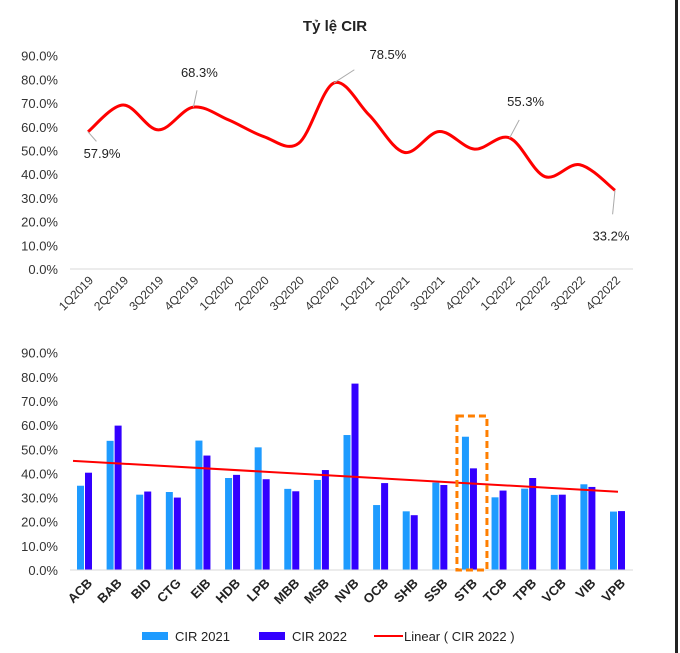  What do you see at coordinates (459, 636) in the screenshot?
I see `legend-label: Linear ( CIR 2022 )` at bounding box center [459, 636].